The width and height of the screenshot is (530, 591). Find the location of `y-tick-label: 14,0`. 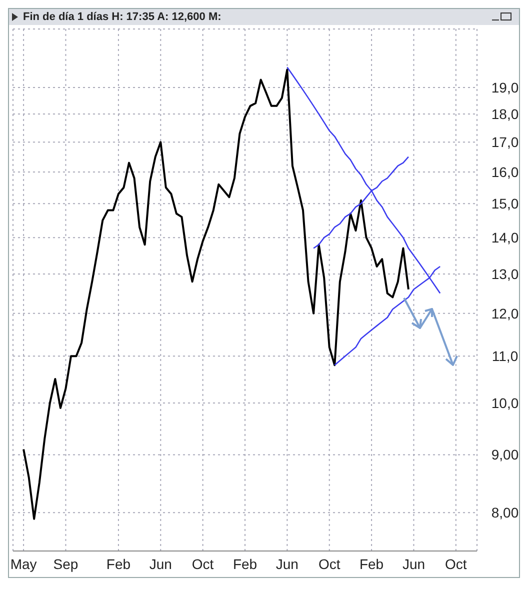

y-tick-label: 14,0 is located at coordinates (505, 238).